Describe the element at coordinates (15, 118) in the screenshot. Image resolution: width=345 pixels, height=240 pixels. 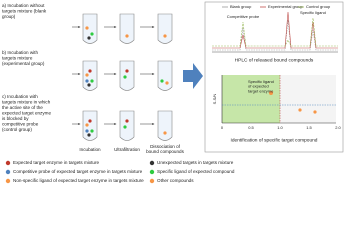
I see `row-label: is blocked by` at that location.